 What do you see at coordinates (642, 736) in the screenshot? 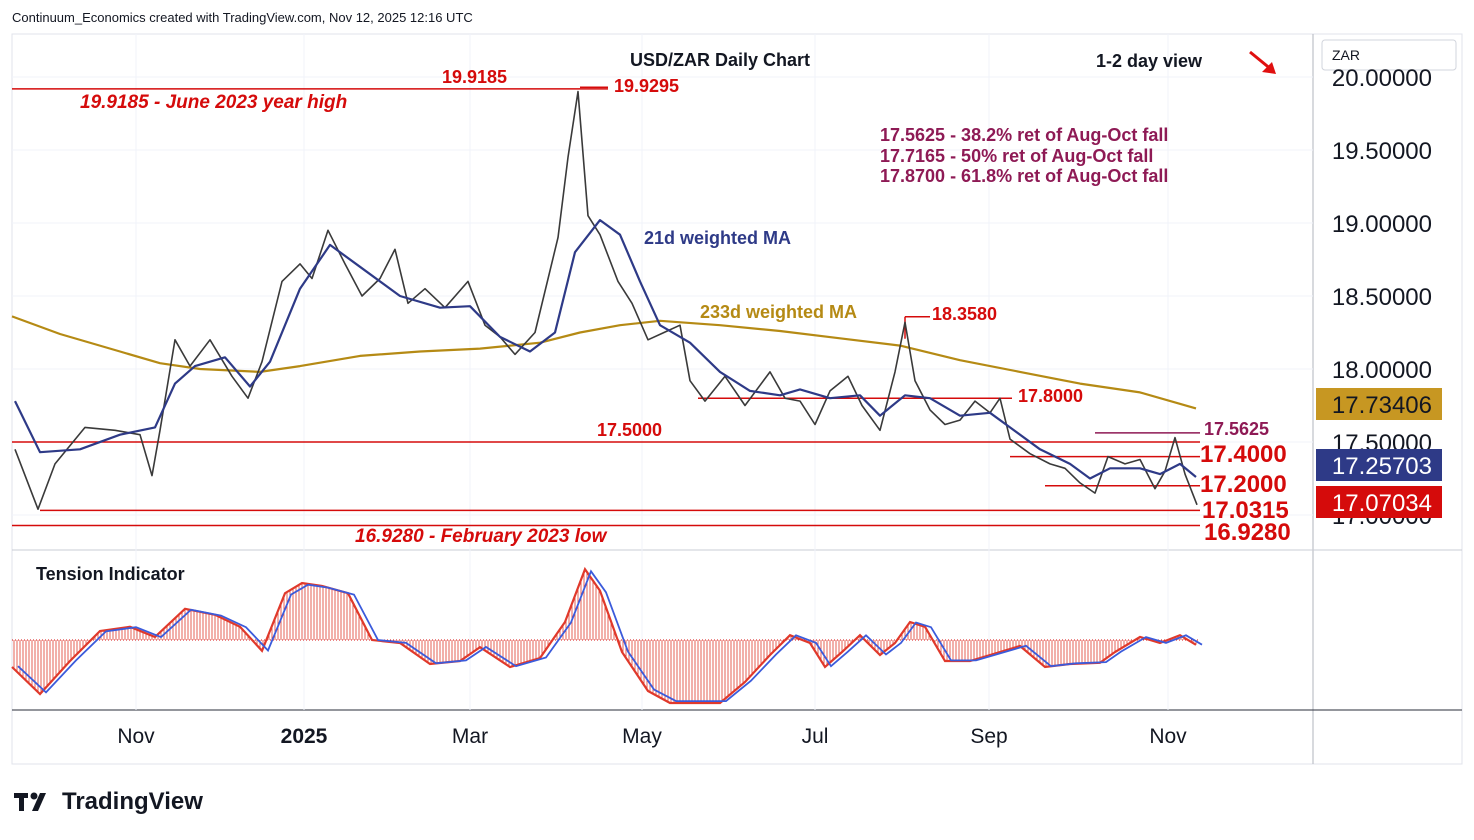
I see `x-tick-label: May` at bounding box center [642, 736].